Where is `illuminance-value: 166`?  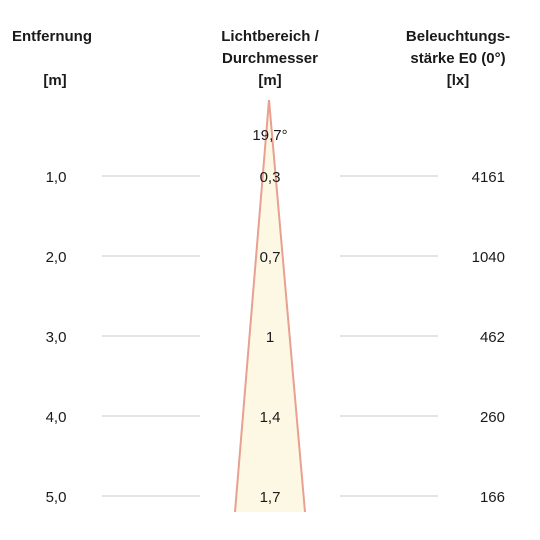
illuminance-value: 166 is located at coordinates (492, 497).